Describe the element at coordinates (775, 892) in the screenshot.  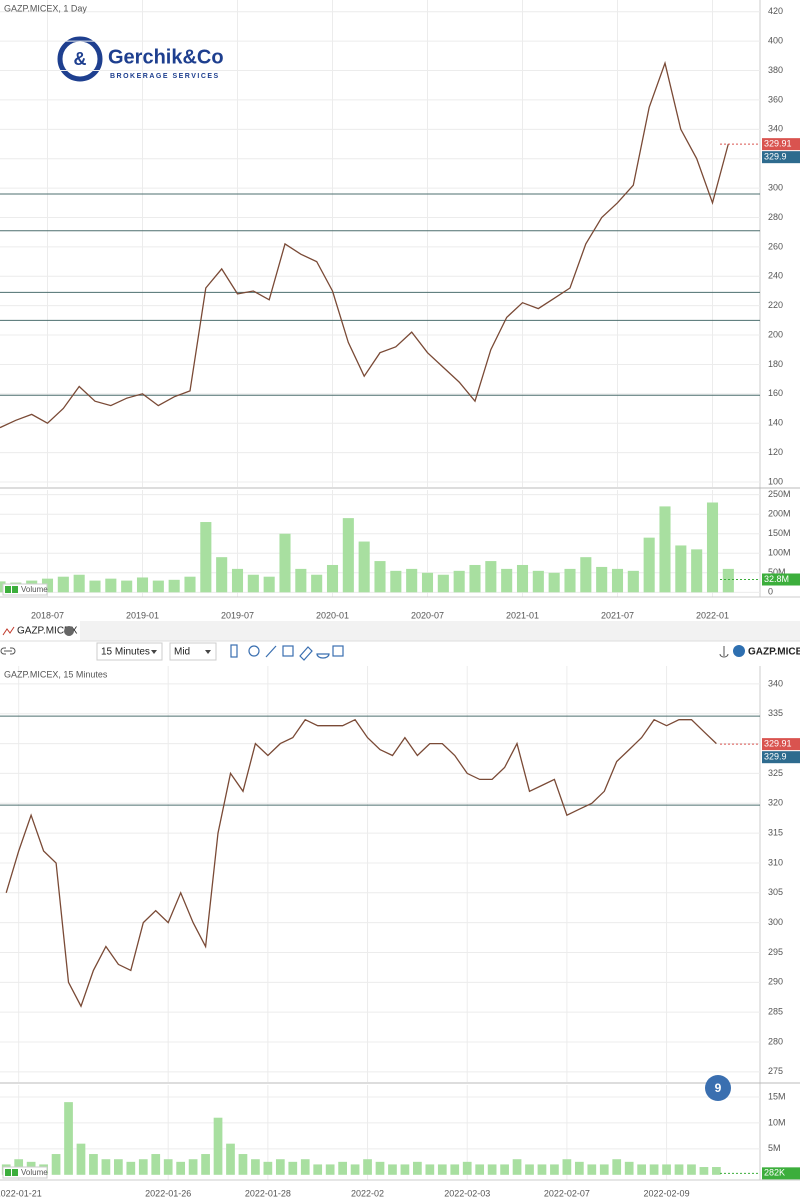
I see `y-tick-label: 305` at that location.